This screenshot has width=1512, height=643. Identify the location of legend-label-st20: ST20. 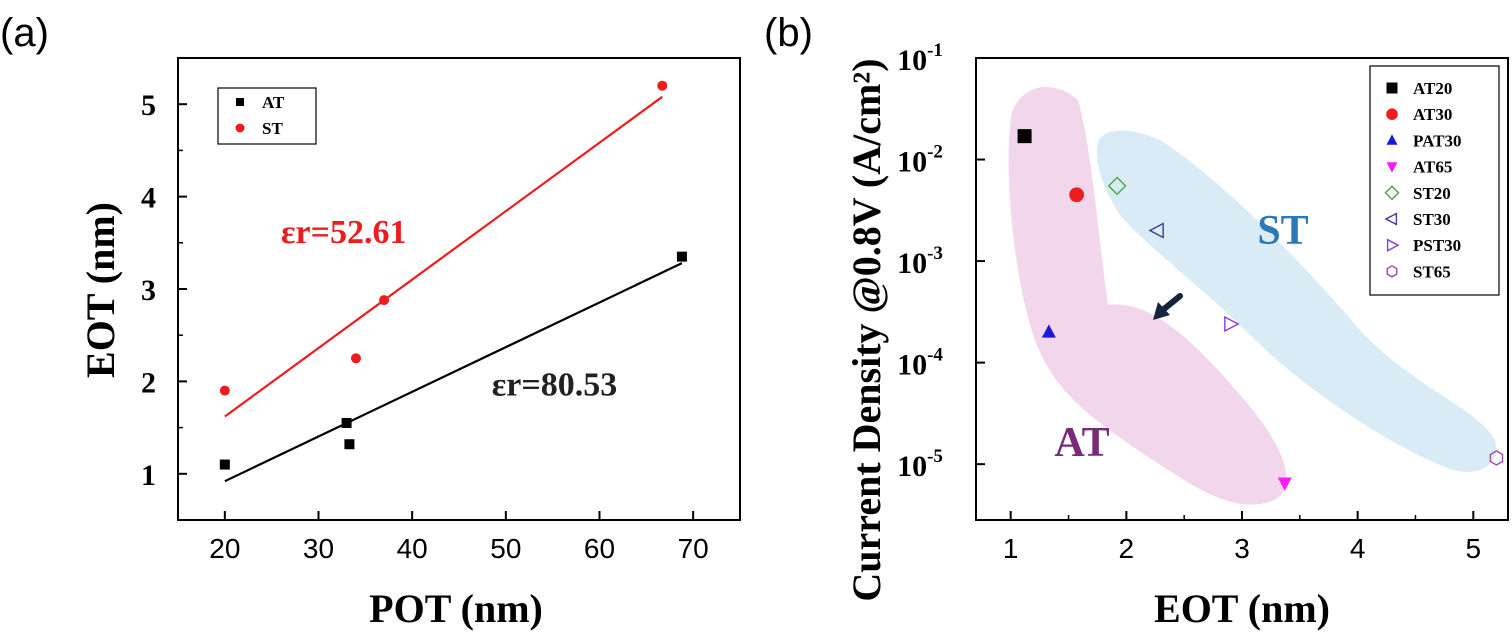
(1432, 193).